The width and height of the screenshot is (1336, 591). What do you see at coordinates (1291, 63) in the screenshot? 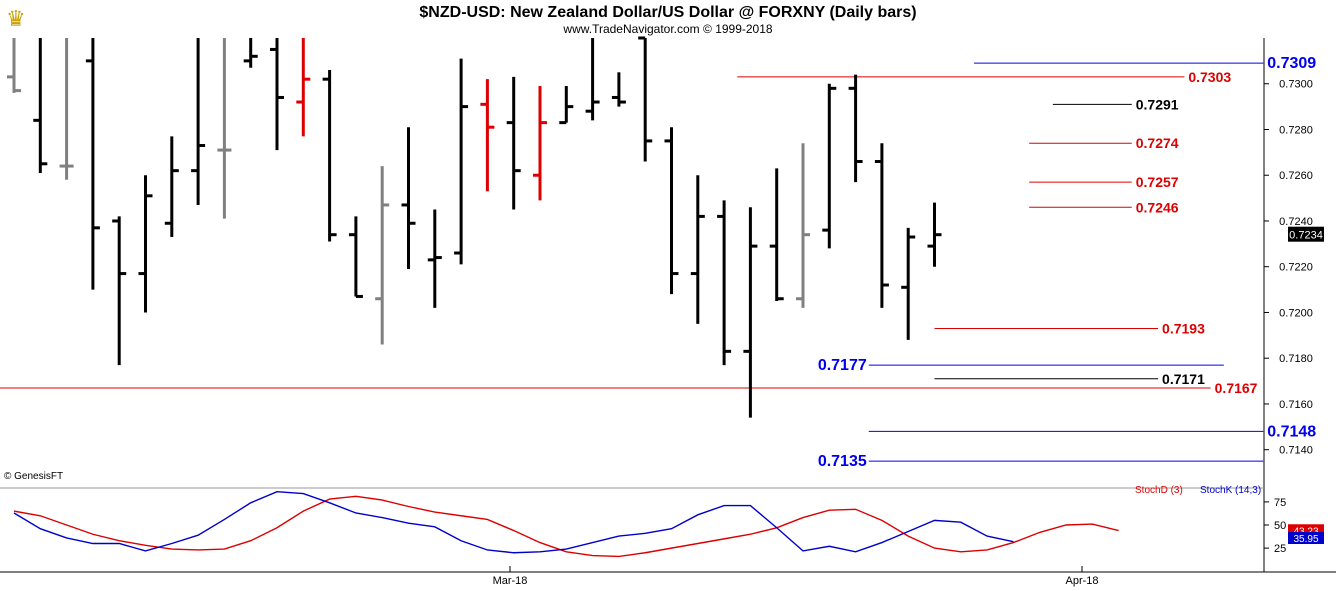
I see `level-label: 0.7309` at bounding box center [1291, 63].